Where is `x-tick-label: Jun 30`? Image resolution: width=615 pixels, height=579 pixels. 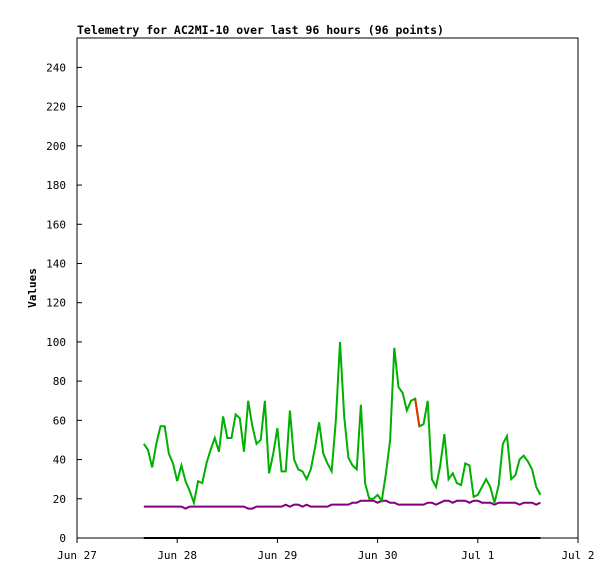
x-tick-label: Jun 30 is located at coordinates (378, 555).